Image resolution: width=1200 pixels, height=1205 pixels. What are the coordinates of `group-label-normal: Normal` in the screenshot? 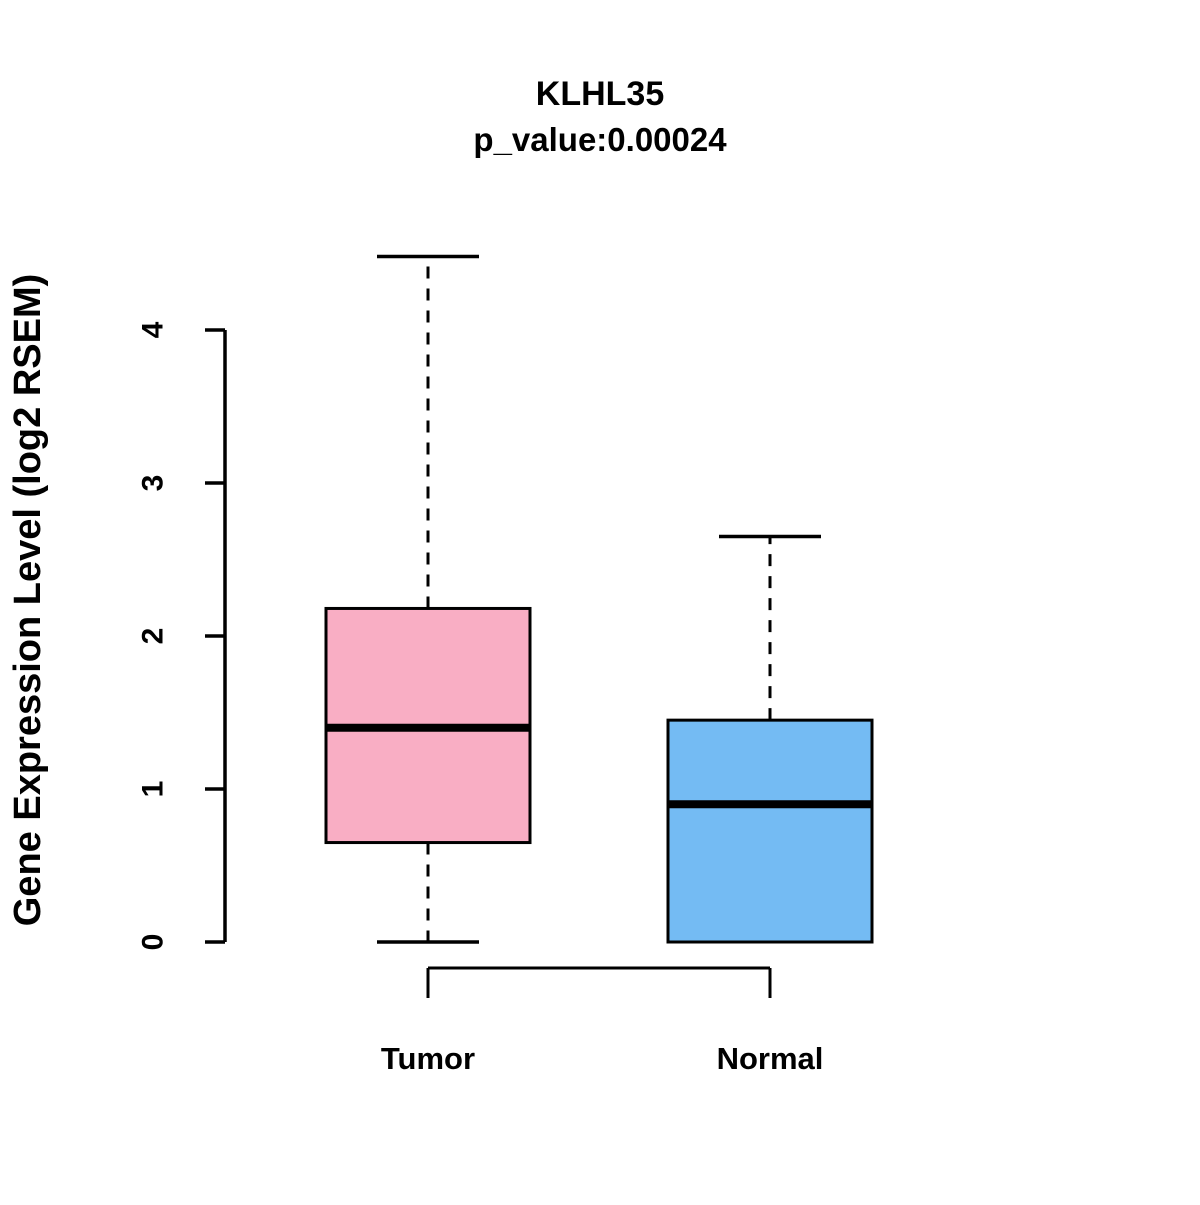 It's located at (770, 1058).